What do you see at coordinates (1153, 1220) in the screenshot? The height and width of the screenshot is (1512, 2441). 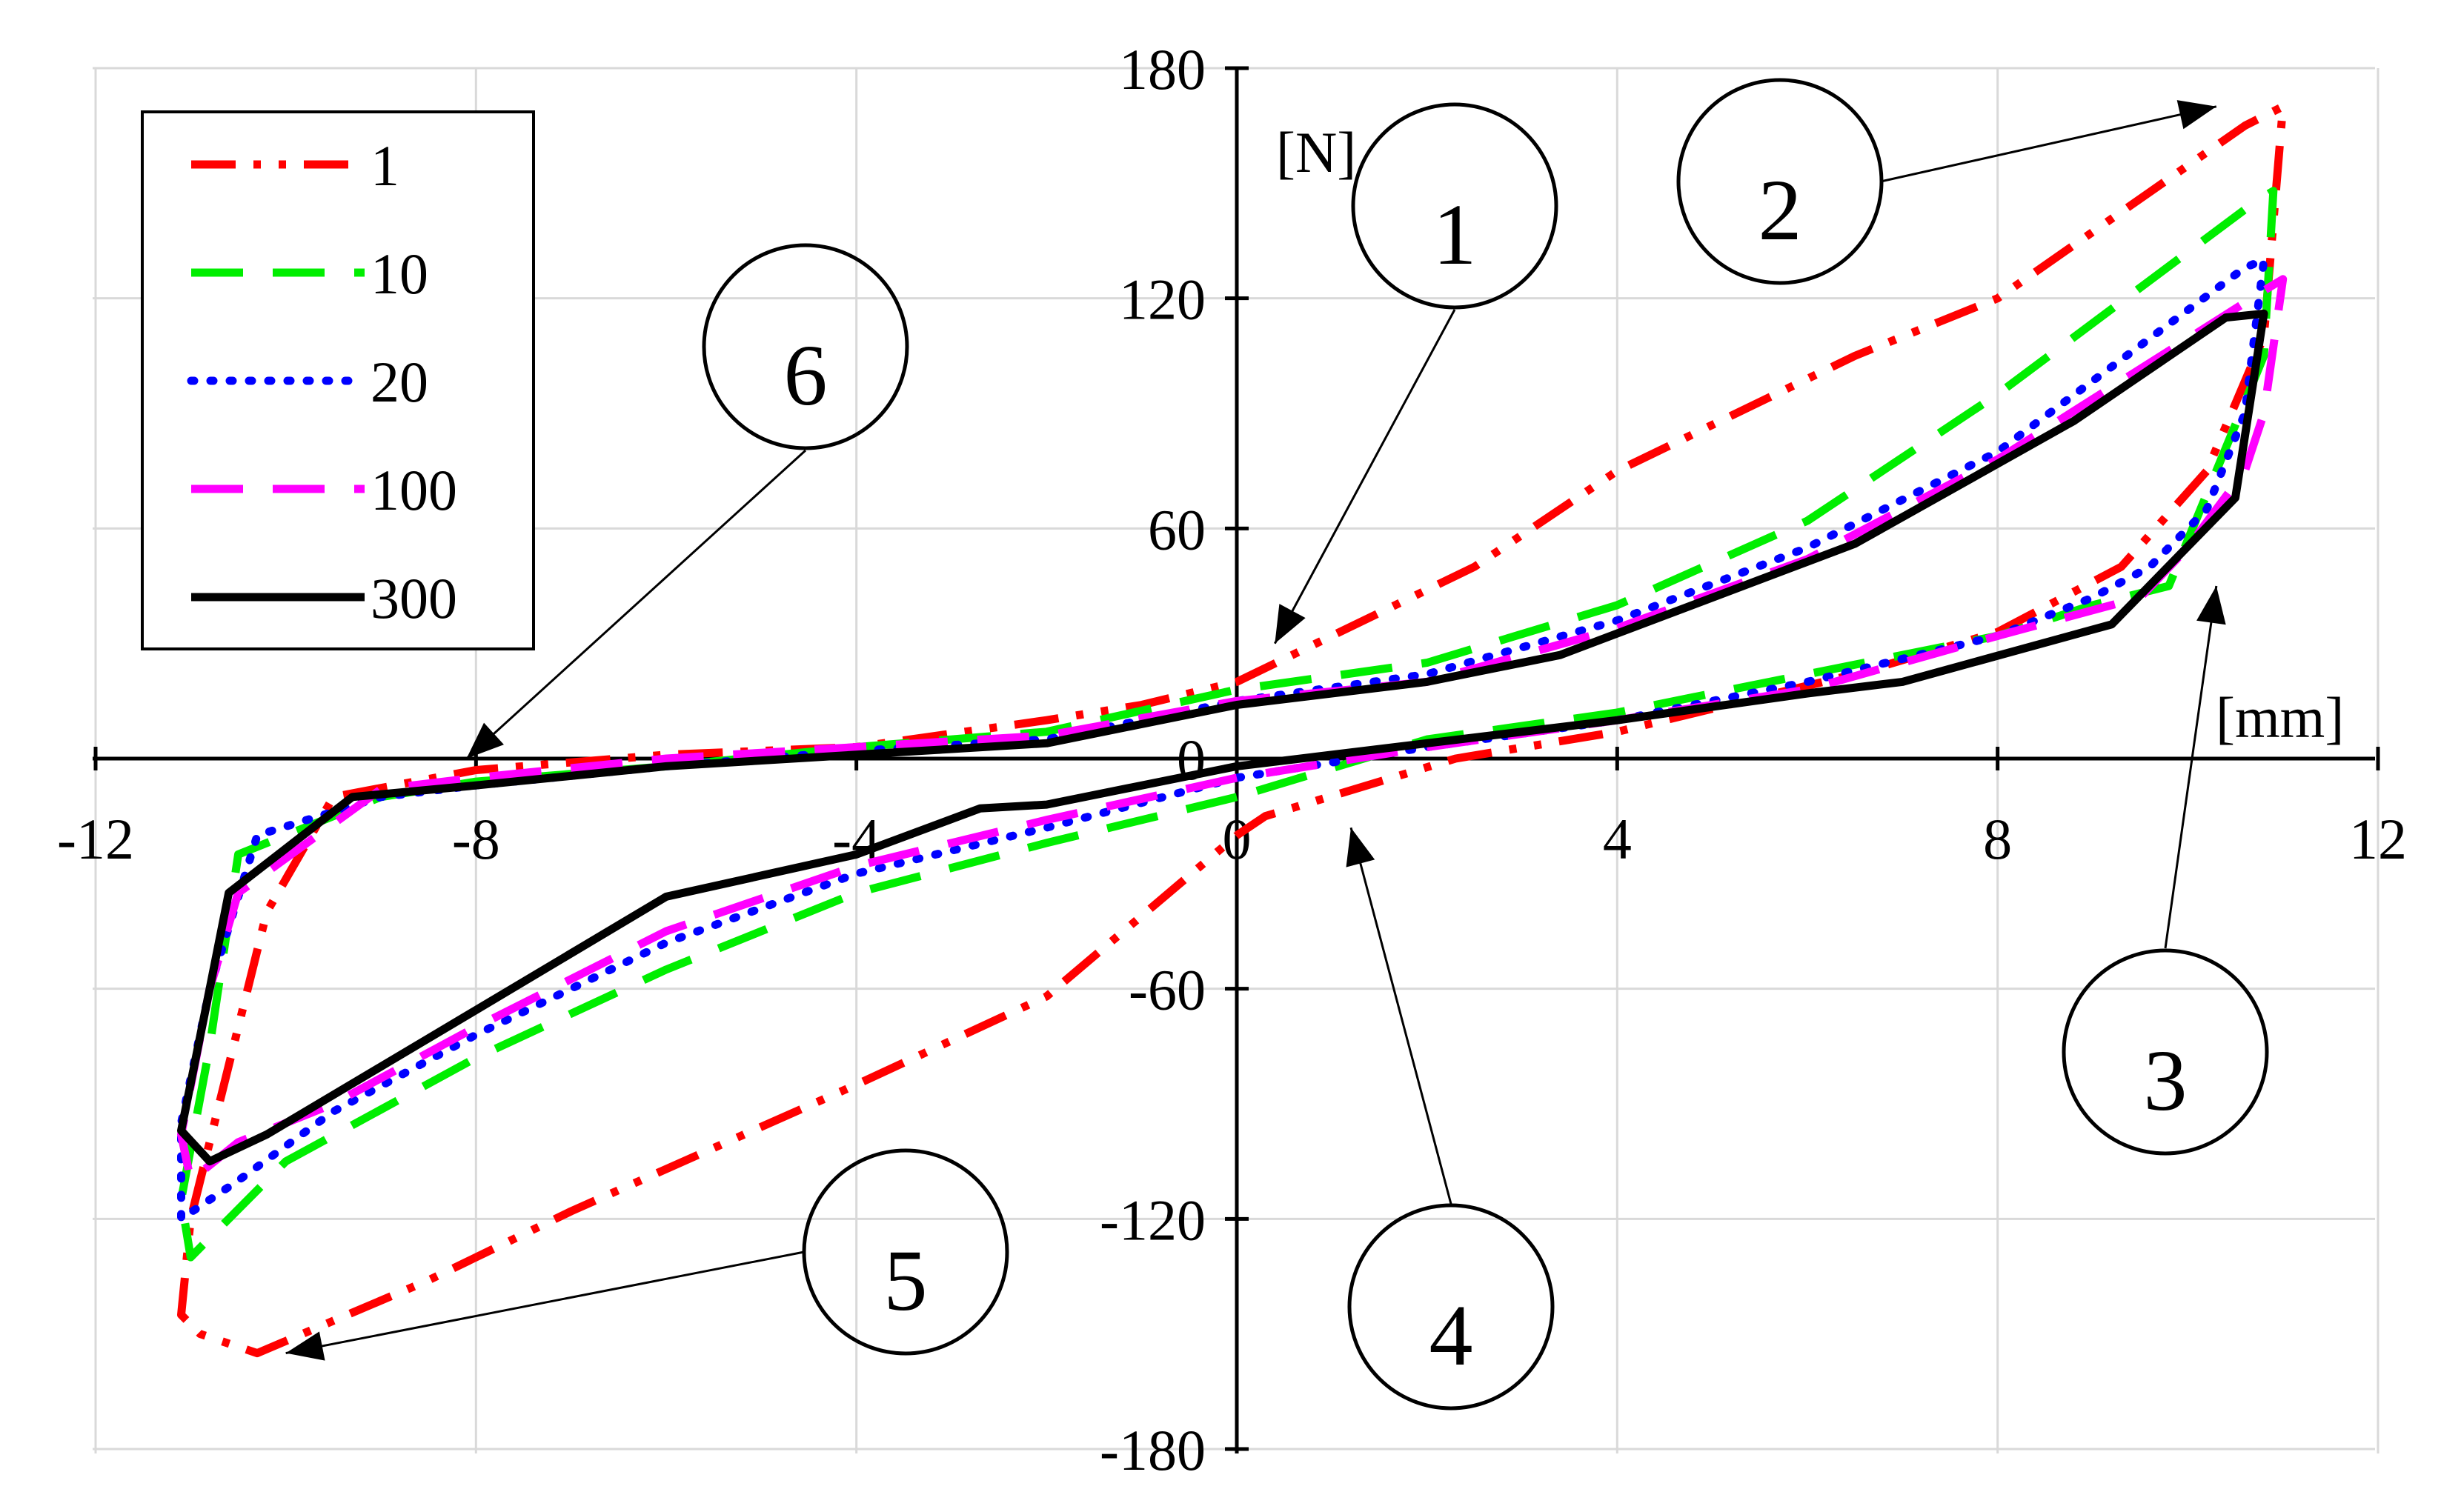 I see `y-tick-label: -120` at bounding box center [1153, 1220].